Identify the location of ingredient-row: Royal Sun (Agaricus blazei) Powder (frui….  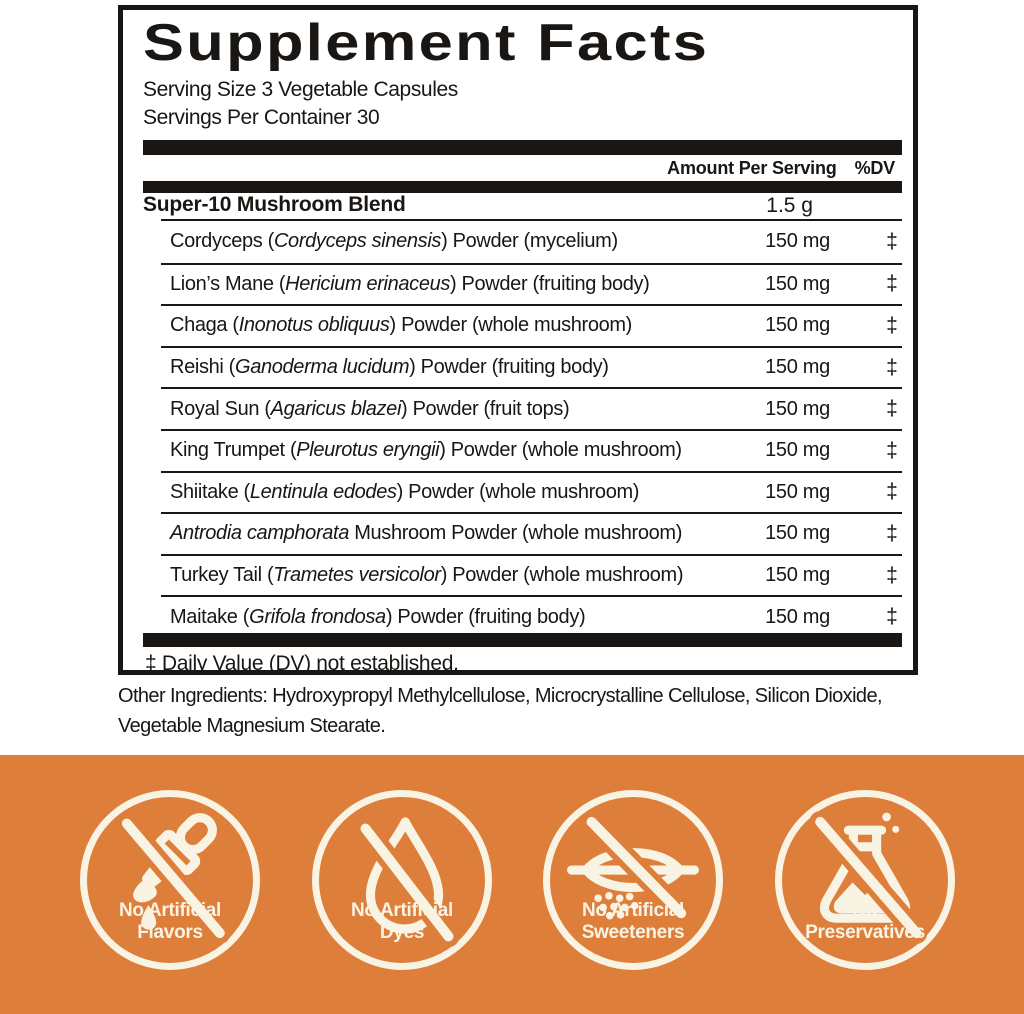
(531, 408).